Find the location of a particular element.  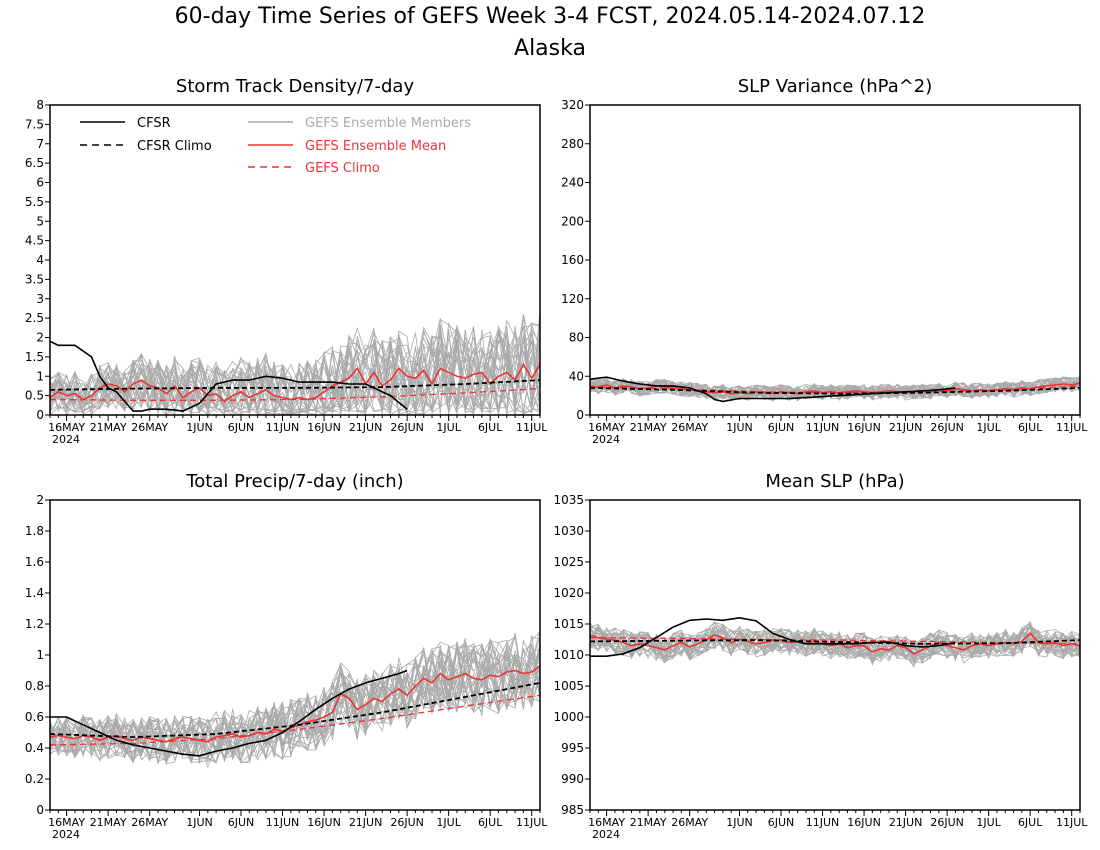

y-tick-label: 1 is located at coordinates (40, 655).